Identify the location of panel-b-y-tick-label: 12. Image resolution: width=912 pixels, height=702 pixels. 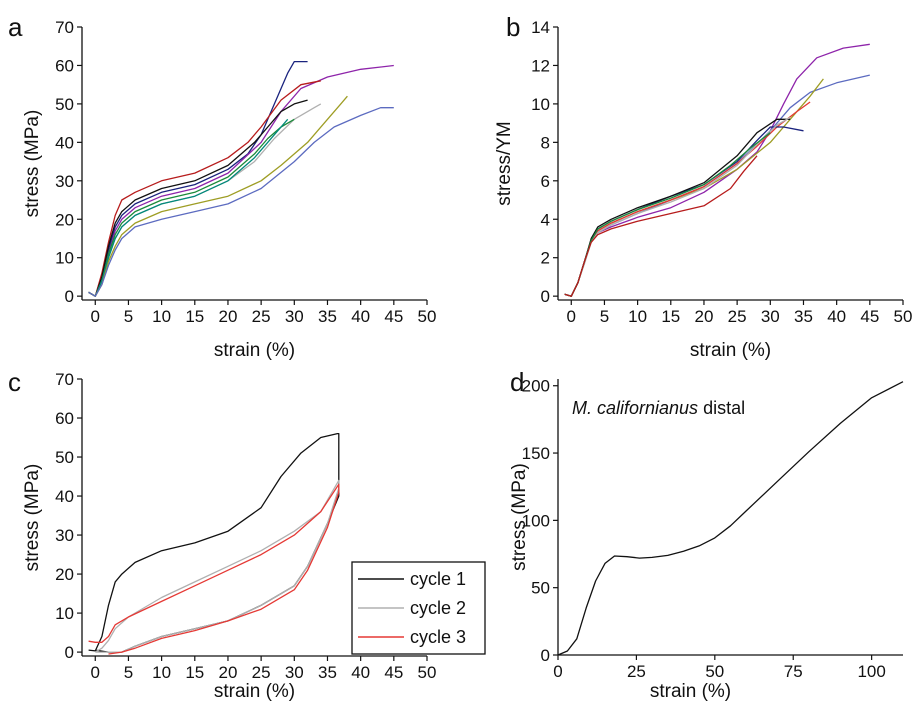
(540, 65).